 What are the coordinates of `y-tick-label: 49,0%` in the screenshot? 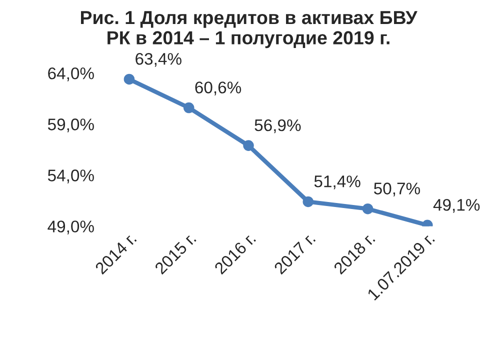 It's located at (71, 227).